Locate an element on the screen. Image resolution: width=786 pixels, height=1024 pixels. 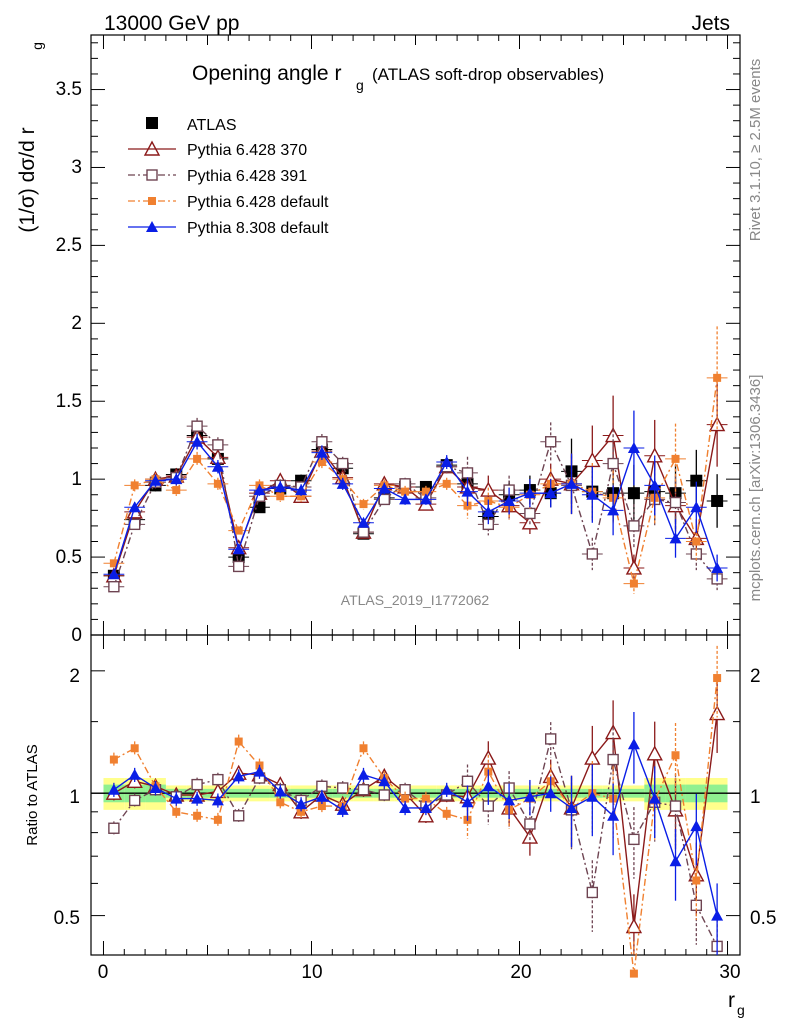
x-tick-label: 0 is located at coordinates (103, 972).